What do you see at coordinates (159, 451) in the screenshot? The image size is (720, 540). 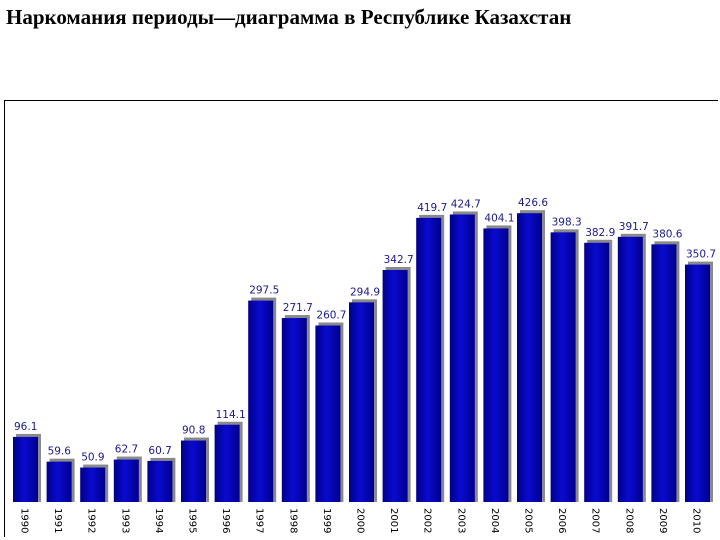 I see `value-label: 60.7` at bounding box center [159, 451].